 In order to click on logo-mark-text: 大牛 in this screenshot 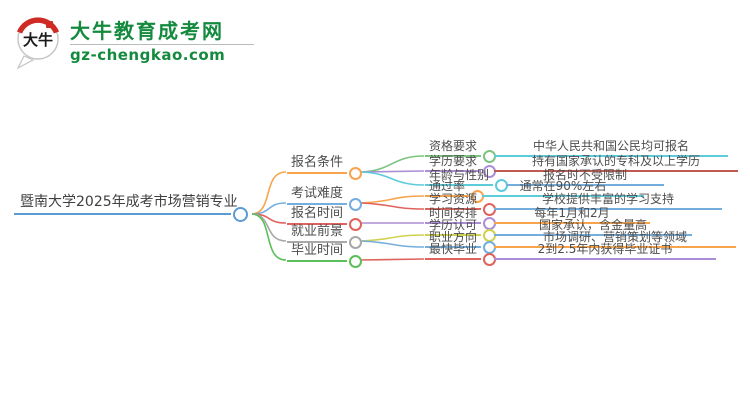, I will do `click(38, 40)`.